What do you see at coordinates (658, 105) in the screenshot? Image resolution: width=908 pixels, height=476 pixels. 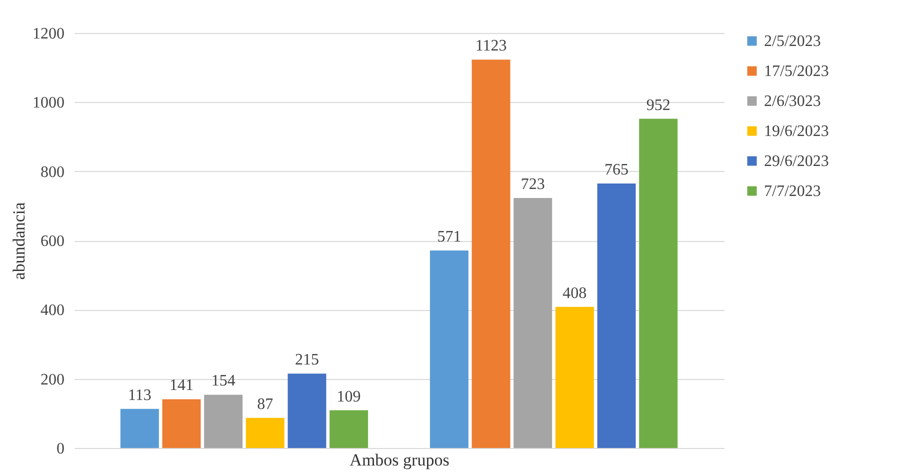 I see `data-label: 952` at bounding box center [658, 105].